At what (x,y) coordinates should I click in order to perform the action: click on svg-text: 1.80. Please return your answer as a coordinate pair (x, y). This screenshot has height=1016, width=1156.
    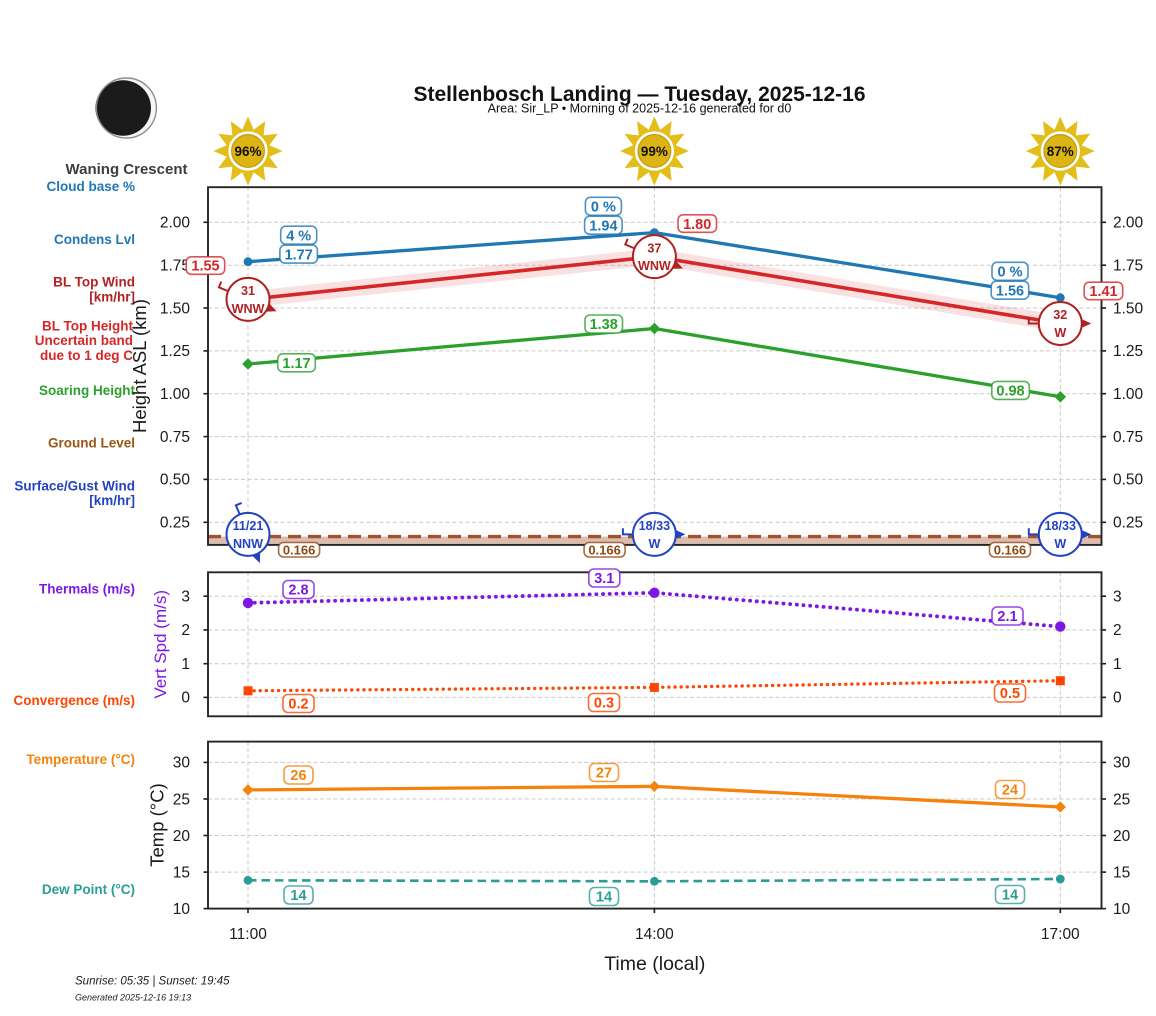
    Looking at the image, I should click on (697, 225).